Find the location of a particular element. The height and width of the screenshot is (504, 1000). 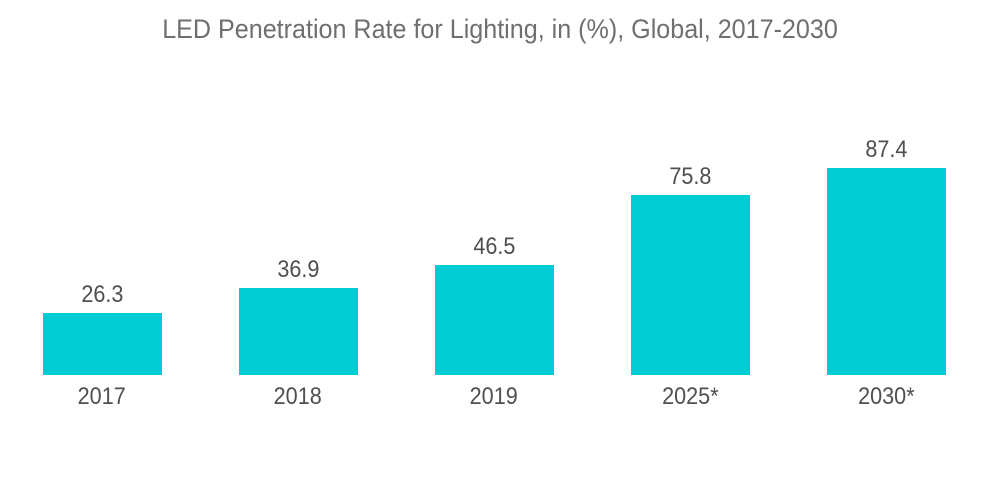

bar-value-label: 36.9 is located at coordinates (298, 270).